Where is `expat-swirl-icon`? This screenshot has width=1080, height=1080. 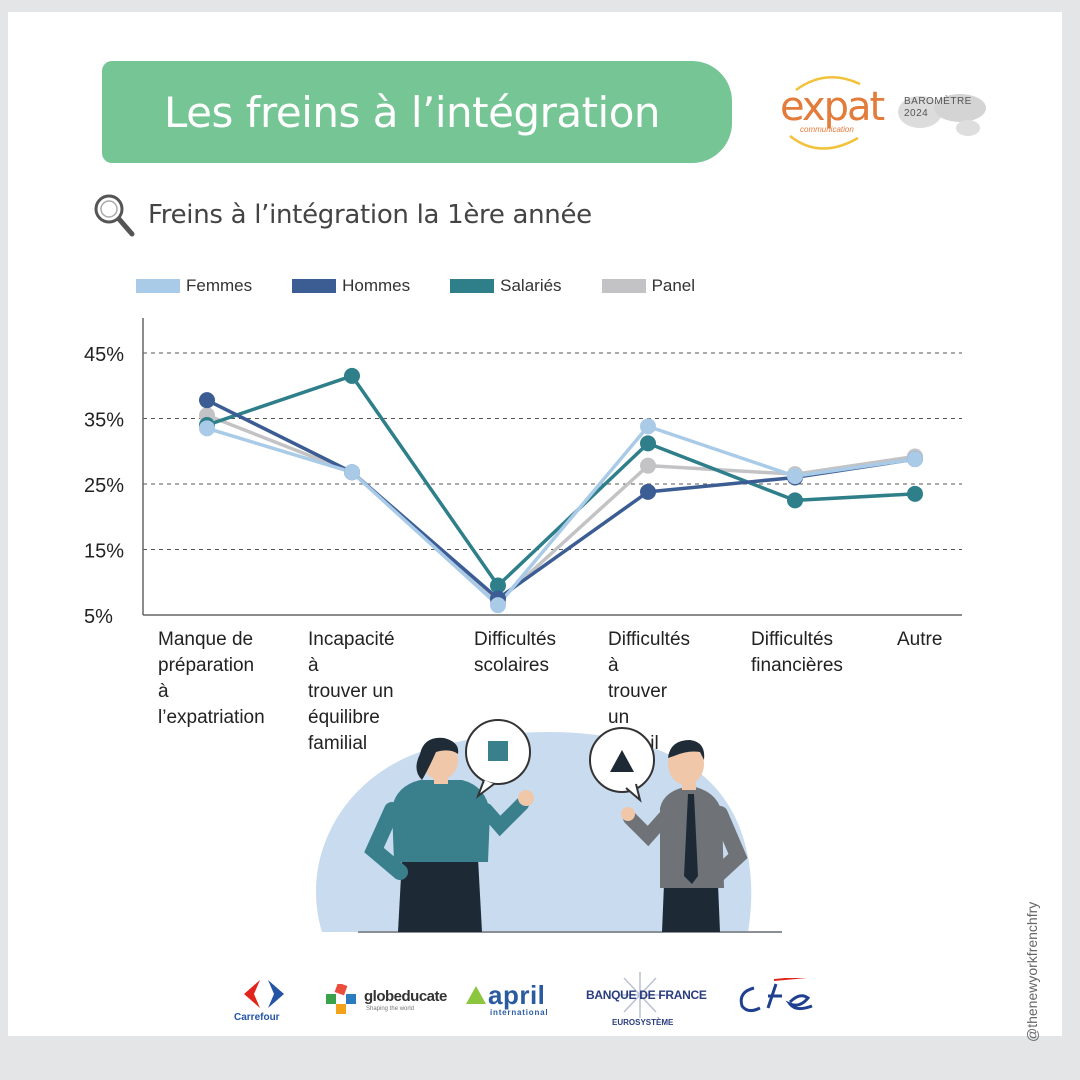 expat-swirl-icon is located at coordinates (825, 113).